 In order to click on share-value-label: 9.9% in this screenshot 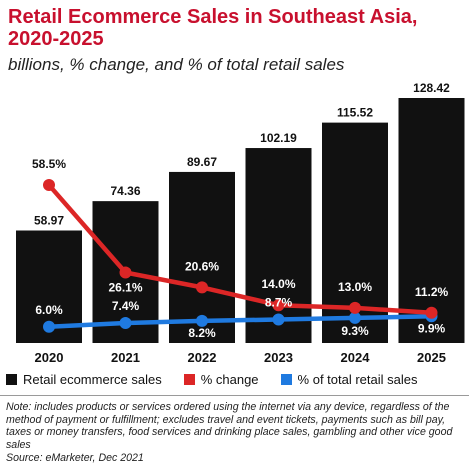, I will do `click(432, 328)`.